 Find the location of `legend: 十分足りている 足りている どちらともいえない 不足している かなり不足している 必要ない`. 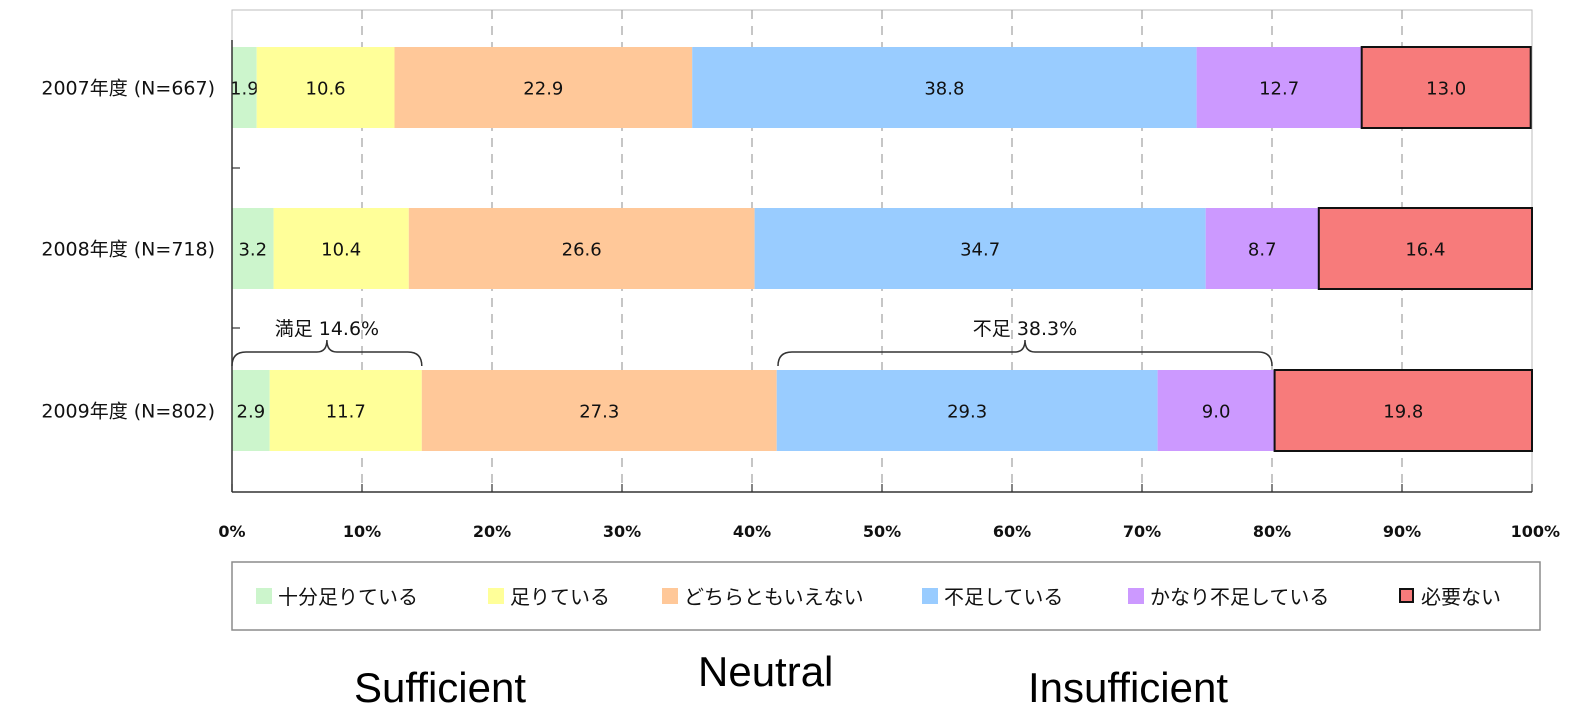

legend: 十分足りている 足りている どちらともいえない 不足している かなり不足している 必要ない is located at coordinates (886, 596).